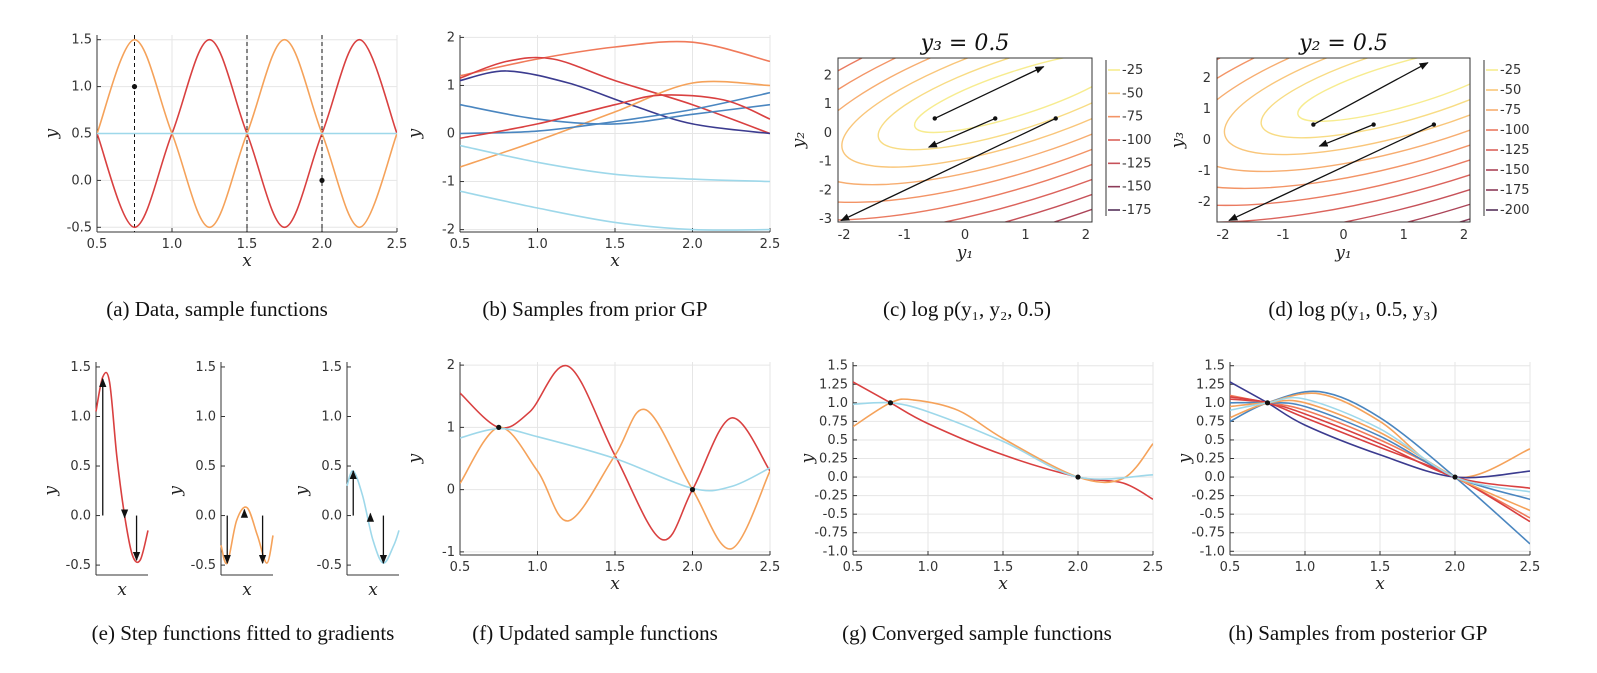 This screenshot has height=673, width=1597. Describe the element at coordinates (967, 309) in the screenshot. I see `panel-caption: (c) log p(y₁, y₂, 0.5)` at that location.